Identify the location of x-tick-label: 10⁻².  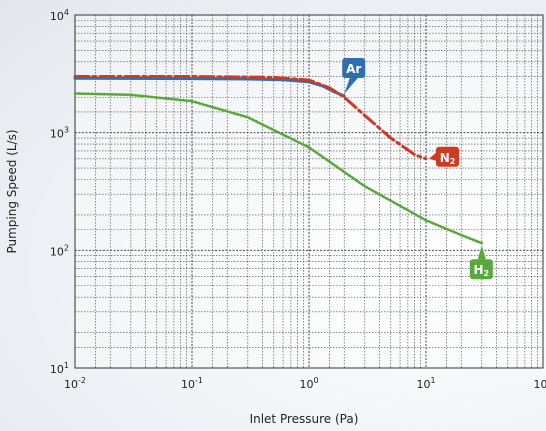
(75, 383).